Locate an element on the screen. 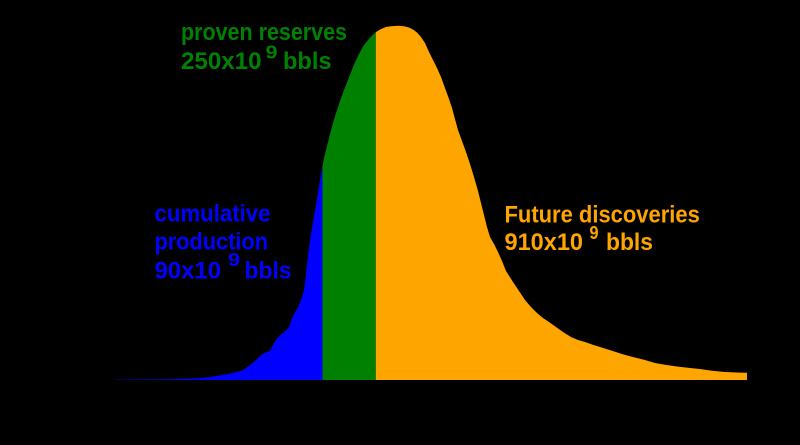  svg-text: Future discoveries is located at coordinates (602, 215).